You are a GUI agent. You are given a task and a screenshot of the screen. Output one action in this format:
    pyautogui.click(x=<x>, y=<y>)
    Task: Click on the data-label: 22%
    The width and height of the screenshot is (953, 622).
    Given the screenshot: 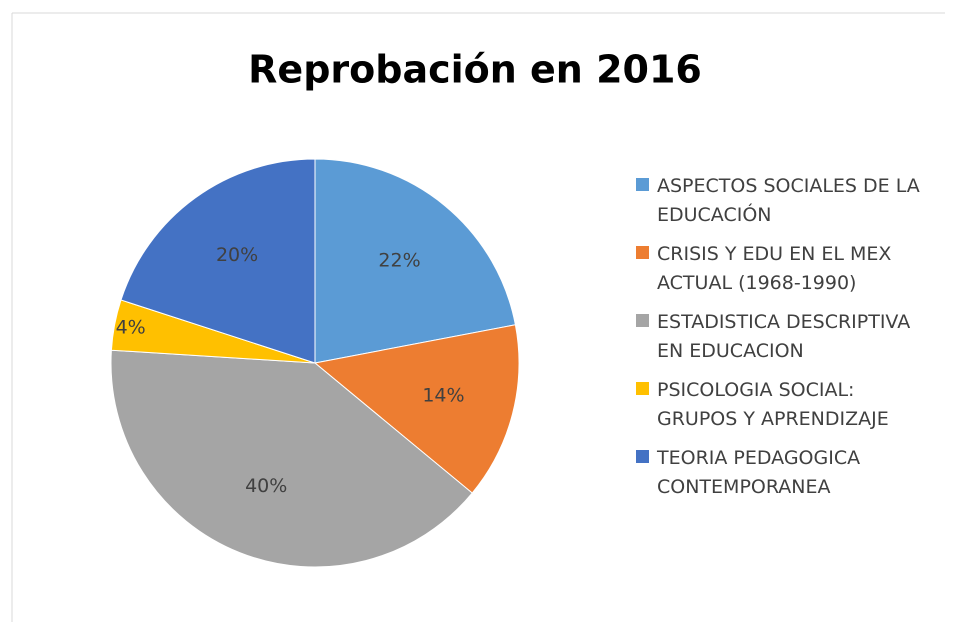 What is the action you would take?
    pyautogui.click(x=399, y=260)
    